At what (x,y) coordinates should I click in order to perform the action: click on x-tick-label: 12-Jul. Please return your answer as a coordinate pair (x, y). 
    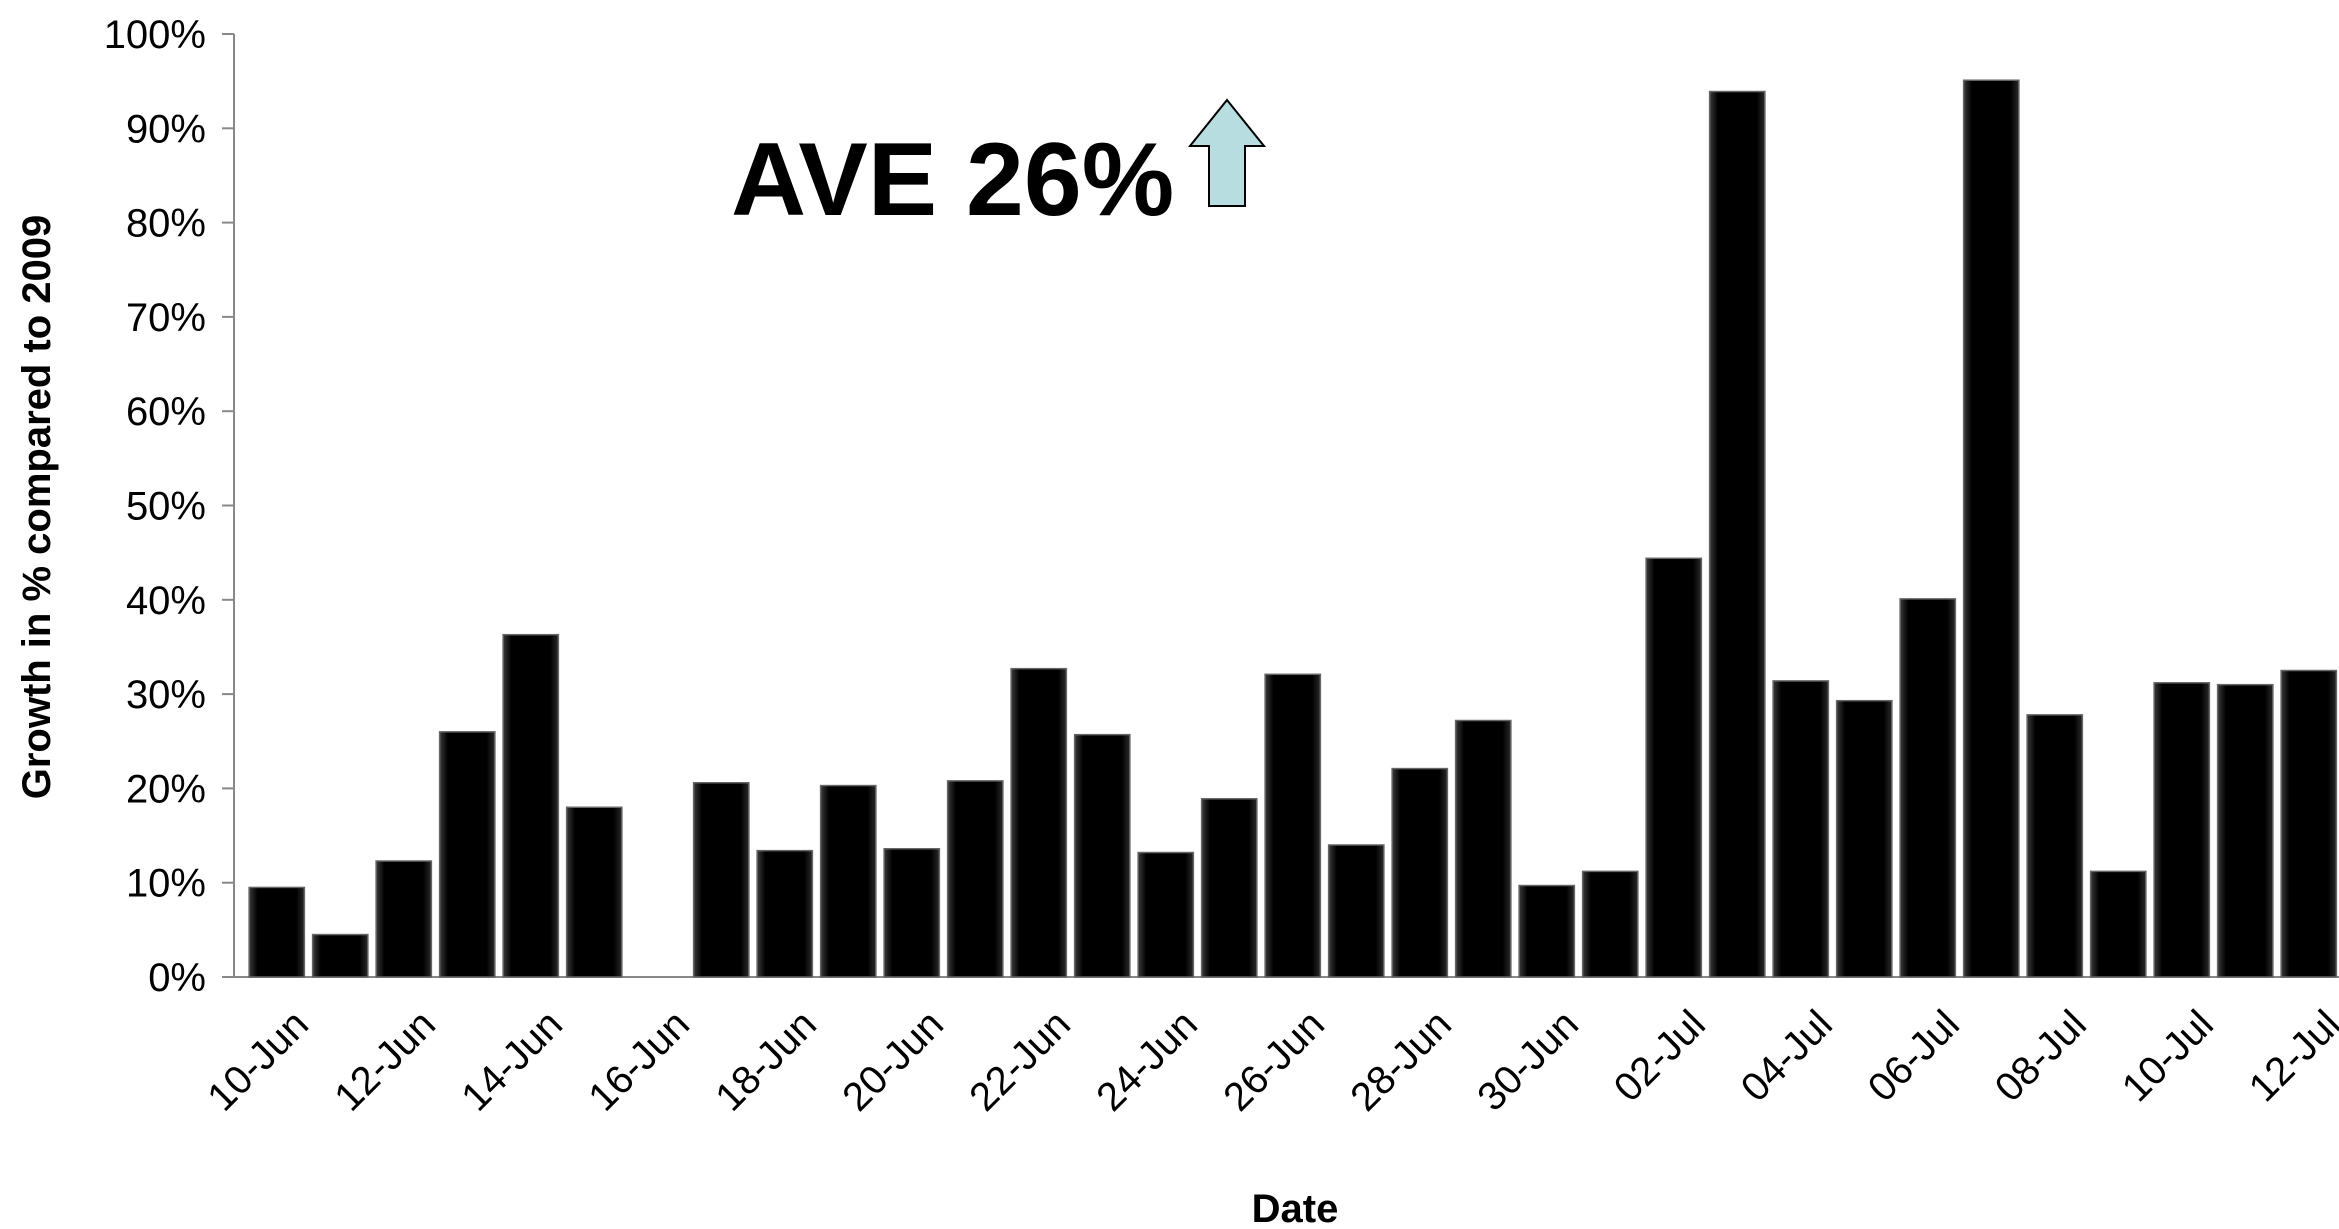
    Looking at the image, I should click on (2290, 1056).